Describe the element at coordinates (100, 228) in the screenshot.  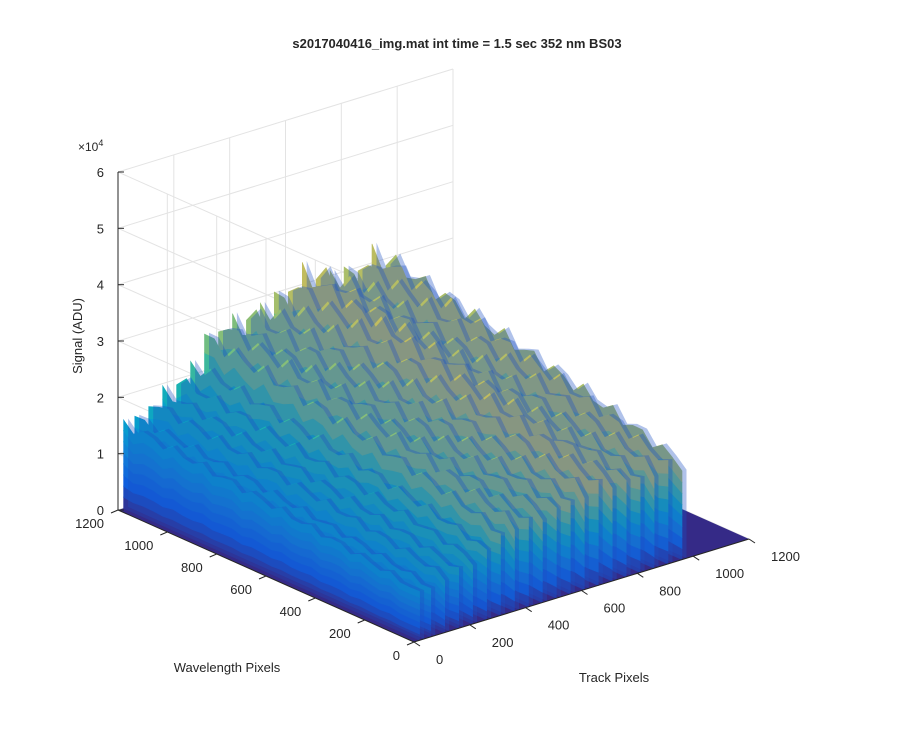
I see `z-tick-label: 5` at that location.